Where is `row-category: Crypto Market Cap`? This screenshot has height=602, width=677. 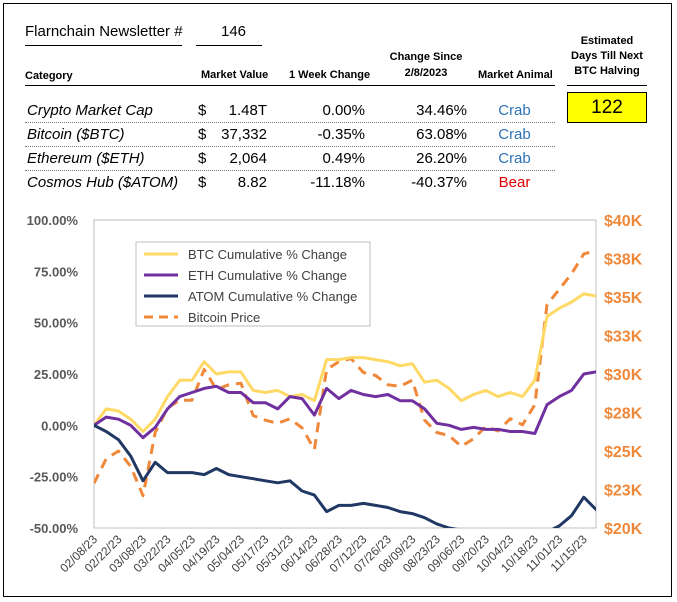
row-category: Crypto Market Cap is located at coordinates (90, 110).